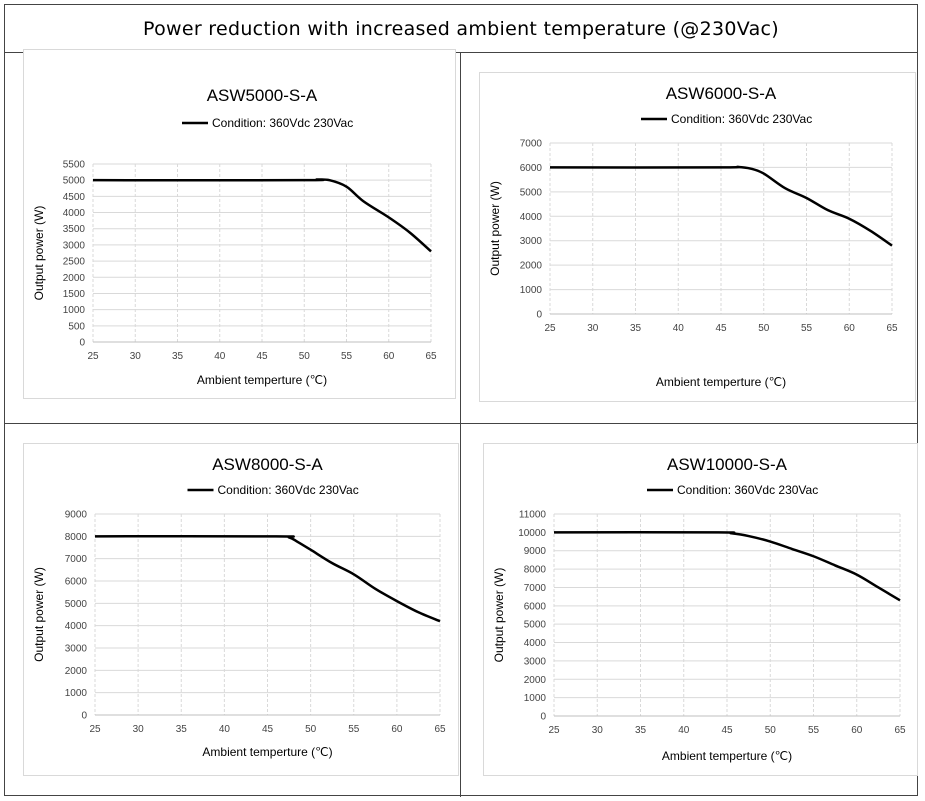 The width and height of the screenshot is (925, 801). Describe the element at coordinates (267, 464) in the screenshot. I see `chart-title: ASW8000-S-A` at that location.